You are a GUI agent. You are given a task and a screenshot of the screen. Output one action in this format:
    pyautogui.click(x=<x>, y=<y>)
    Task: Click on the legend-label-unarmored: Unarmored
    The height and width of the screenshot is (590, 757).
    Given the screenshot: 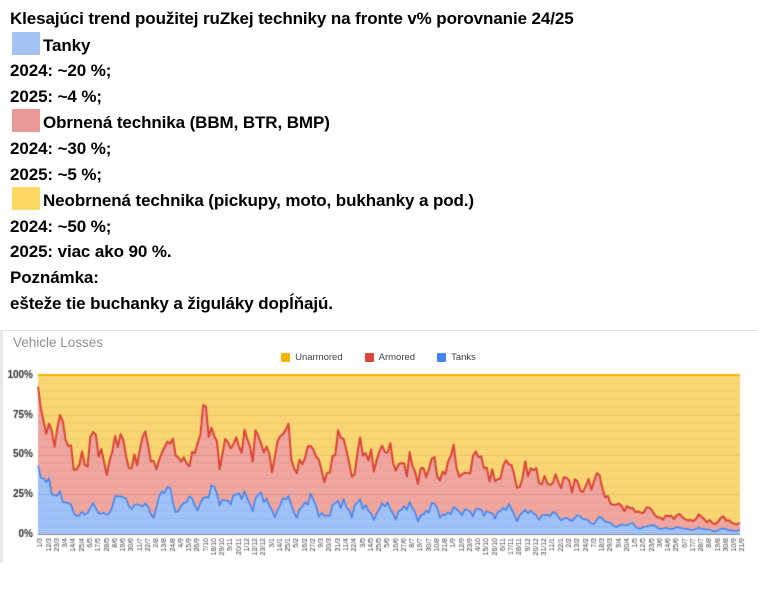 What is the action you would take?
    pyautogui.click(x=319, y=357)
    